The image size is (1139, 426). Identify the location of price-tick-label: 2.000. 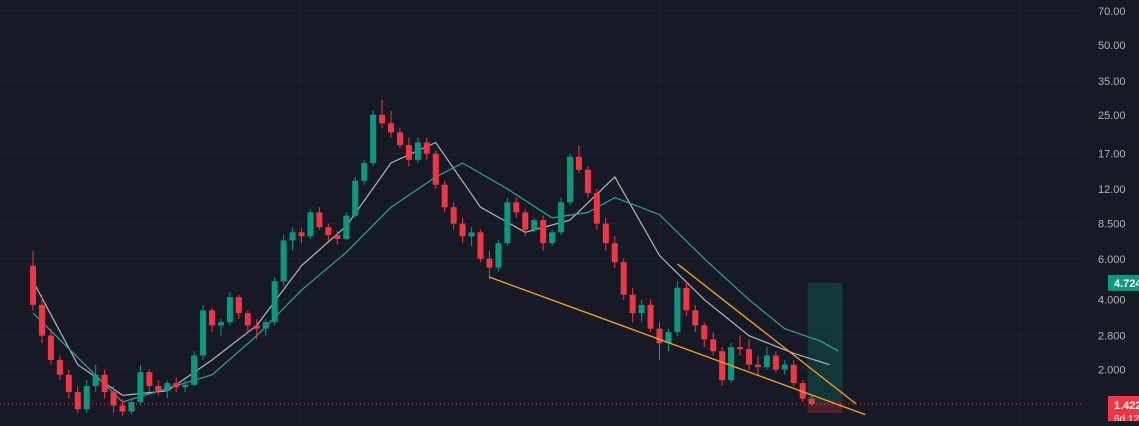
(1112, 371).